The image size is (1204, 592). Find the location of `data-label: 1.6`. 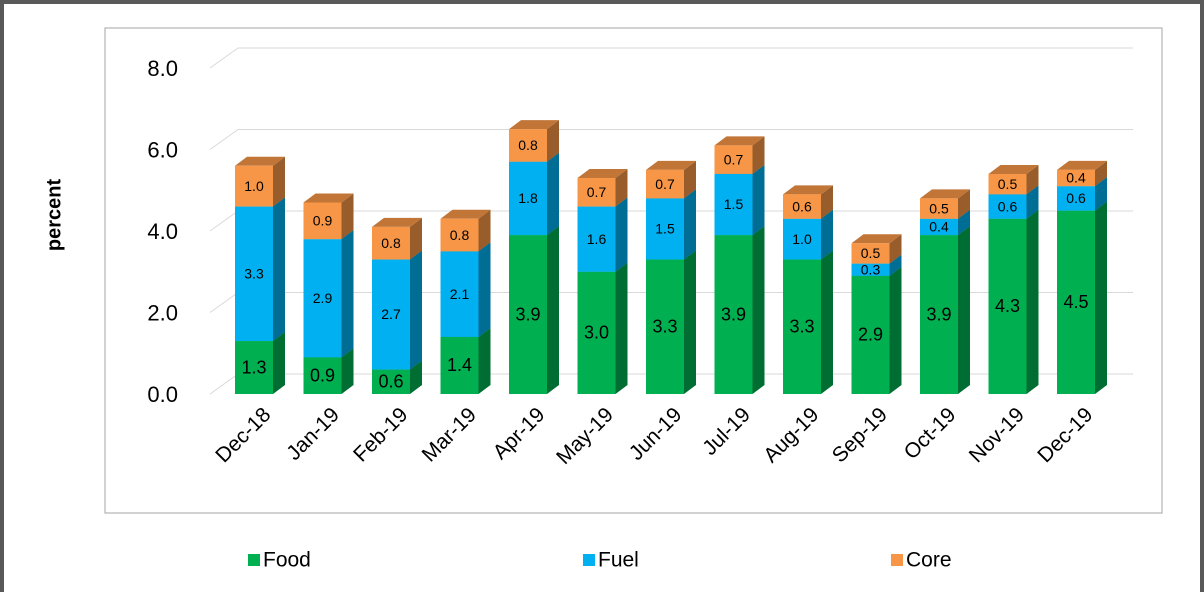

data-label: 1.6 is located at coordinates (597, 239).